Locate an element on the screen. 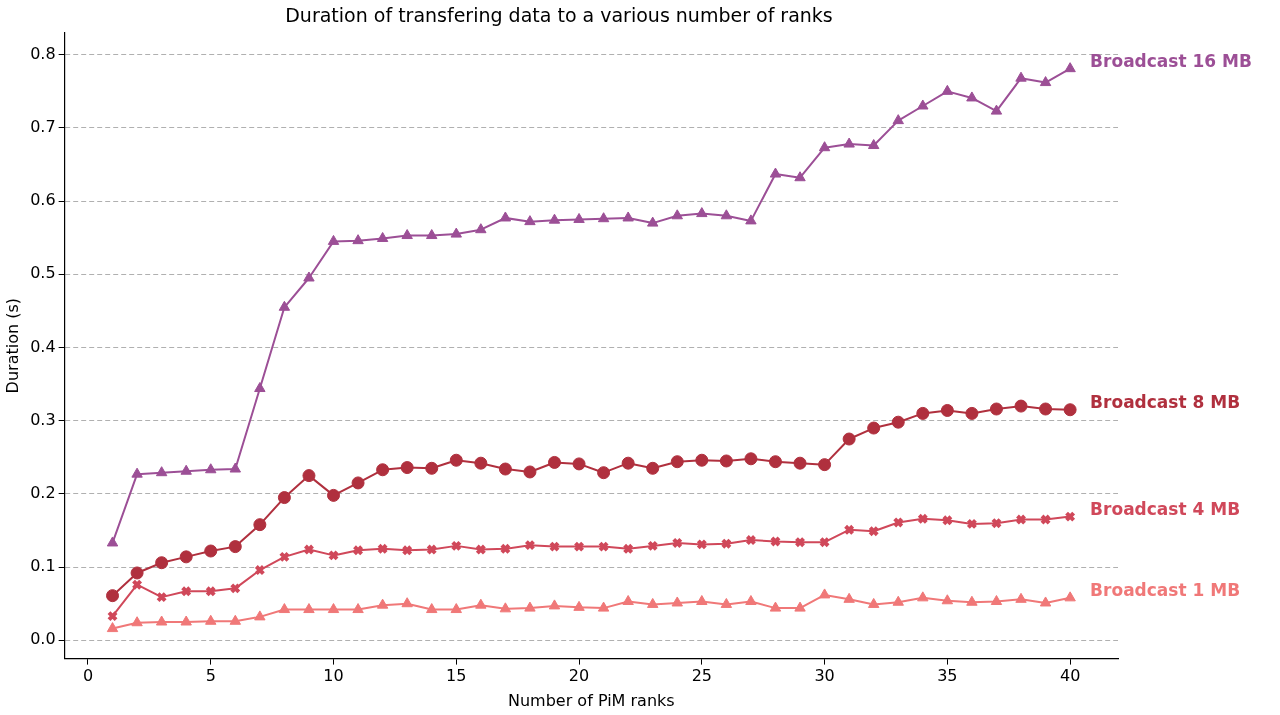 This screenshot has height=715, width=1280. x-tick-label: 5 is located at coordinates (210, 676).